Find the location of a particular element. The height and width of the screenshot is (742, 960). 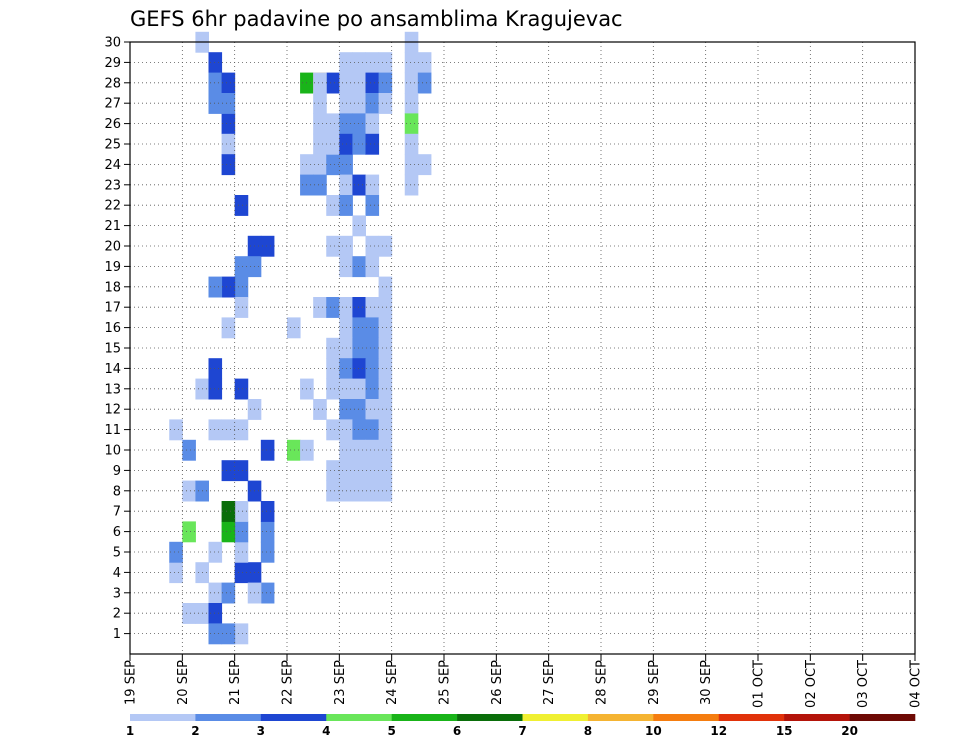

y-tick-label: 2 is located at coordinates (117, 614).